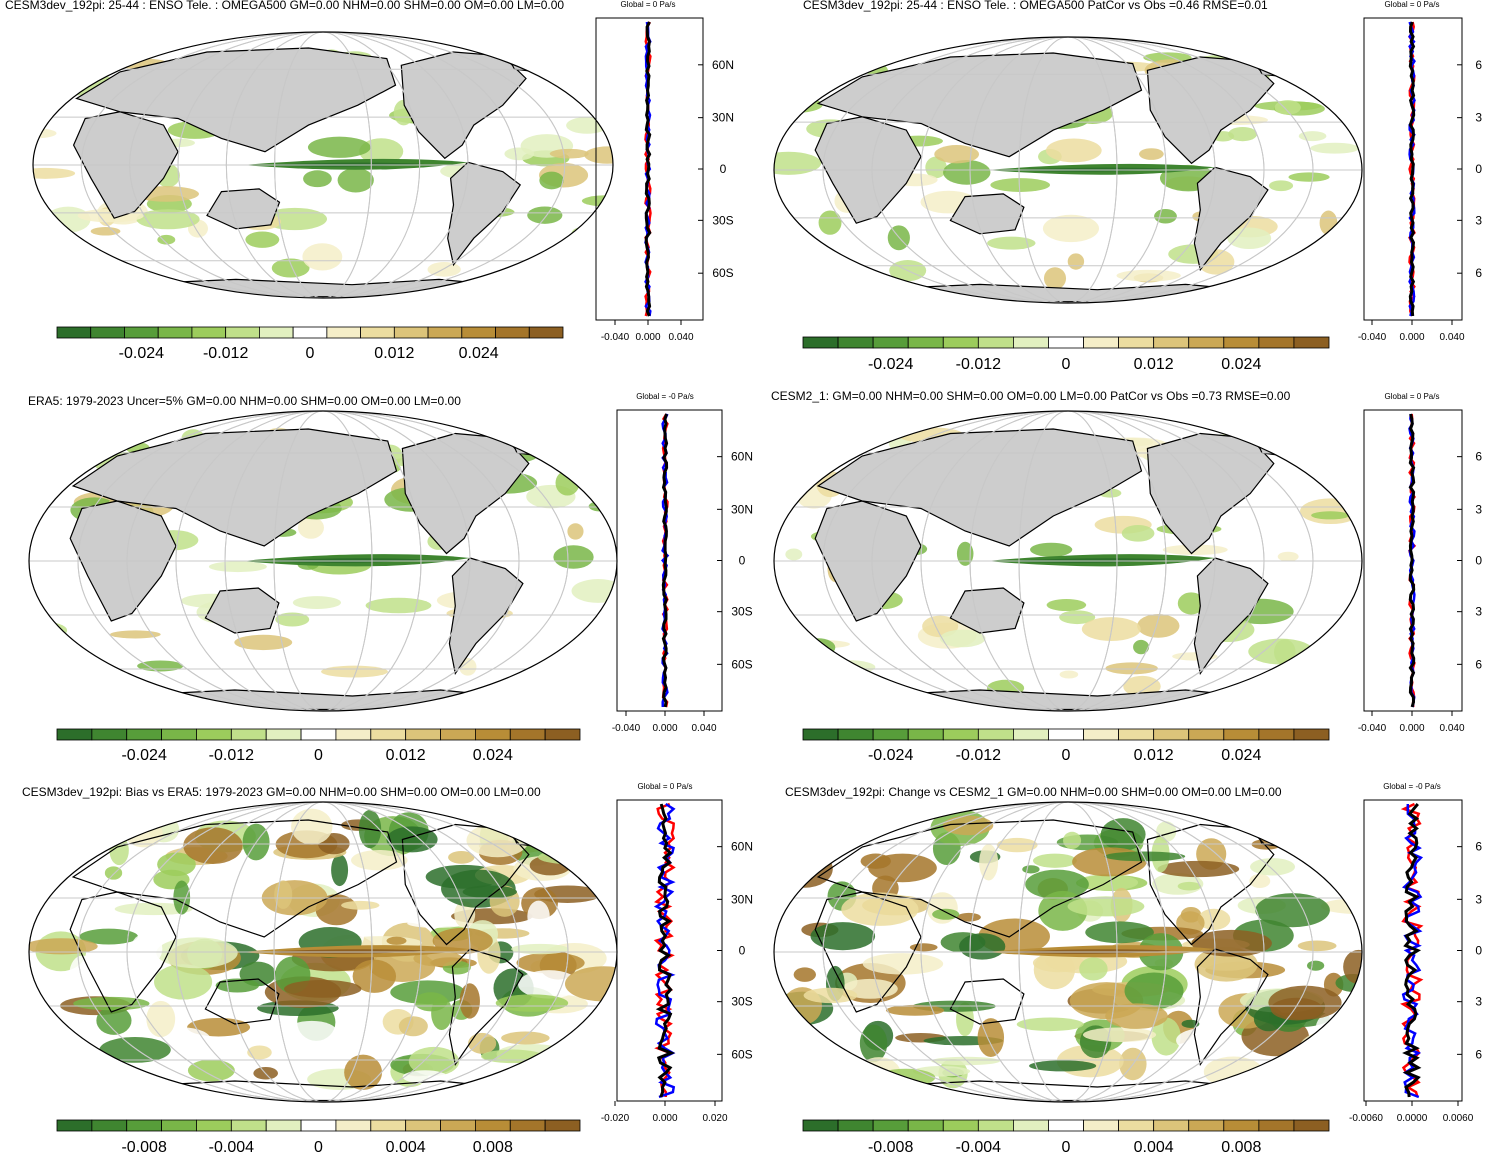 This screenshot has height=1155, width=1489. Describe the element at coordinates (647, 337) in the screenshot. I see `profile-xtick-label: 0.000` at that location.